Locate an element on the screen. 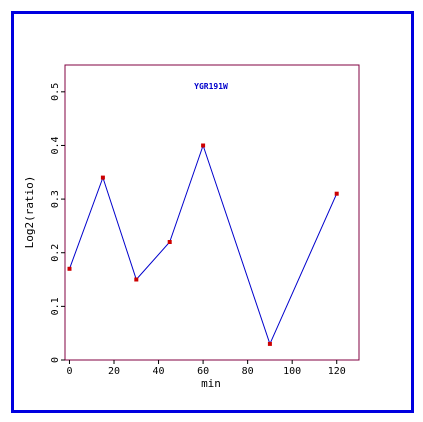  x-axis-title: min is located at coordinates (211, 383).